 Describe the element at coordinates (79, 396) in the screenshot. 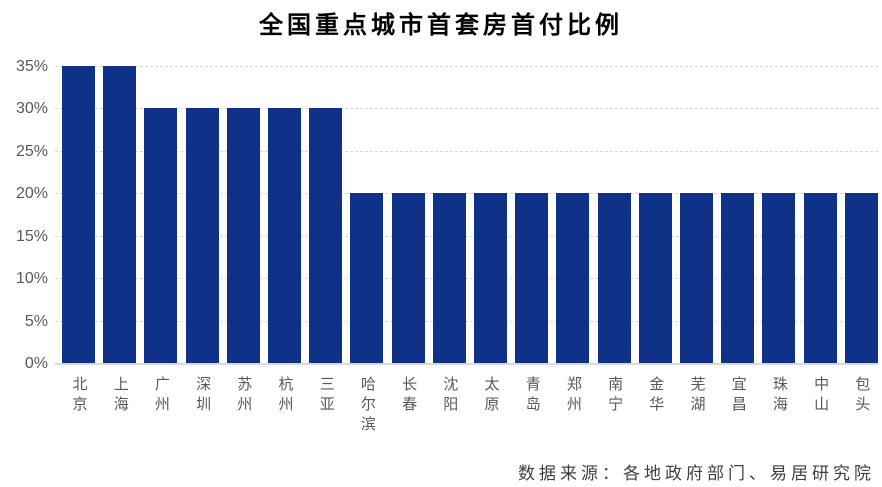

I see `x-tick-label: 北京` at that location.